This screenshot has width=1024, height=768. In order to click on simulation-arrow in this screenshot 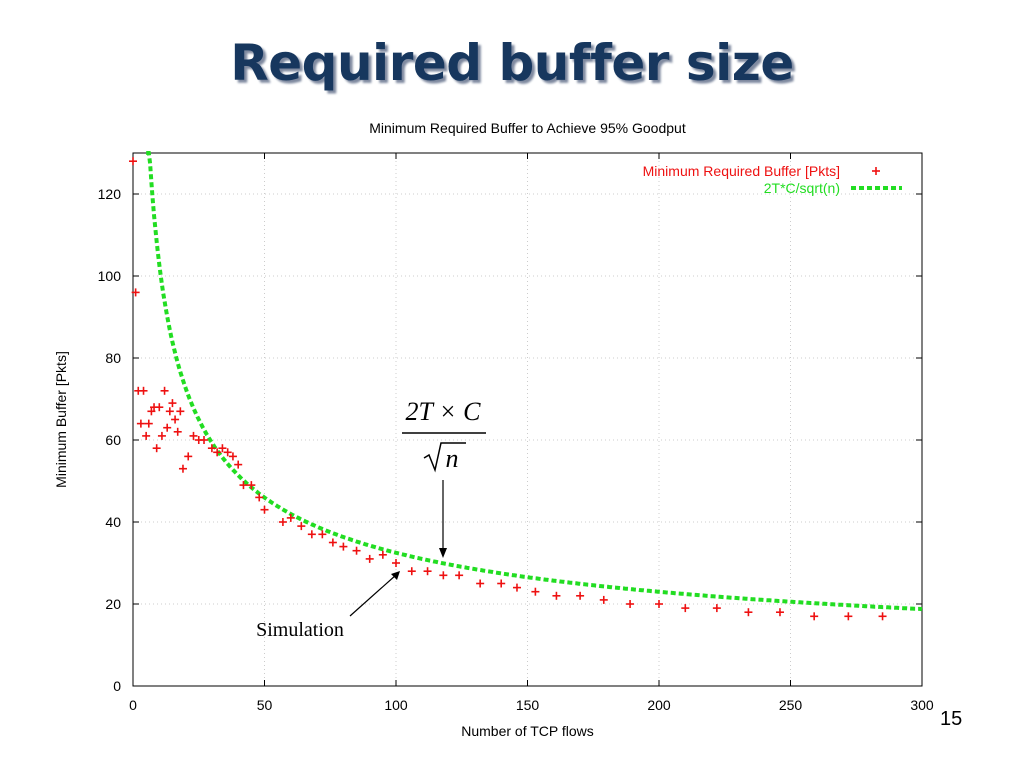, I will do `click(374, 594)`.